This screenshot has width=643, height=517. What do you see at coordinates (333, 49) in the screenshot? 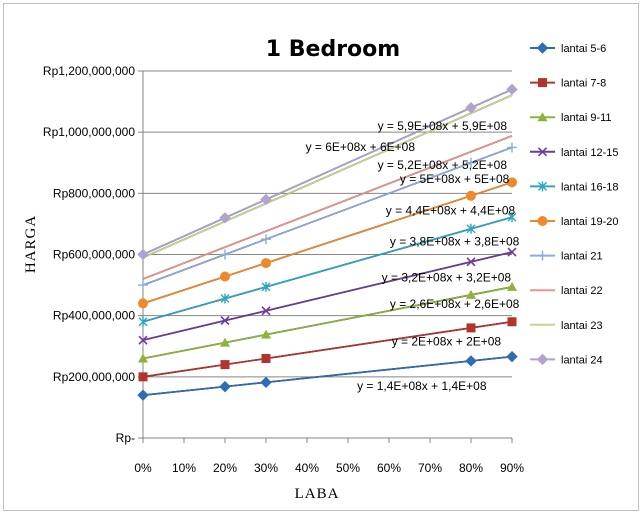
I see `chart-title: 1 Bedroom` at bounding box center [333, 49].